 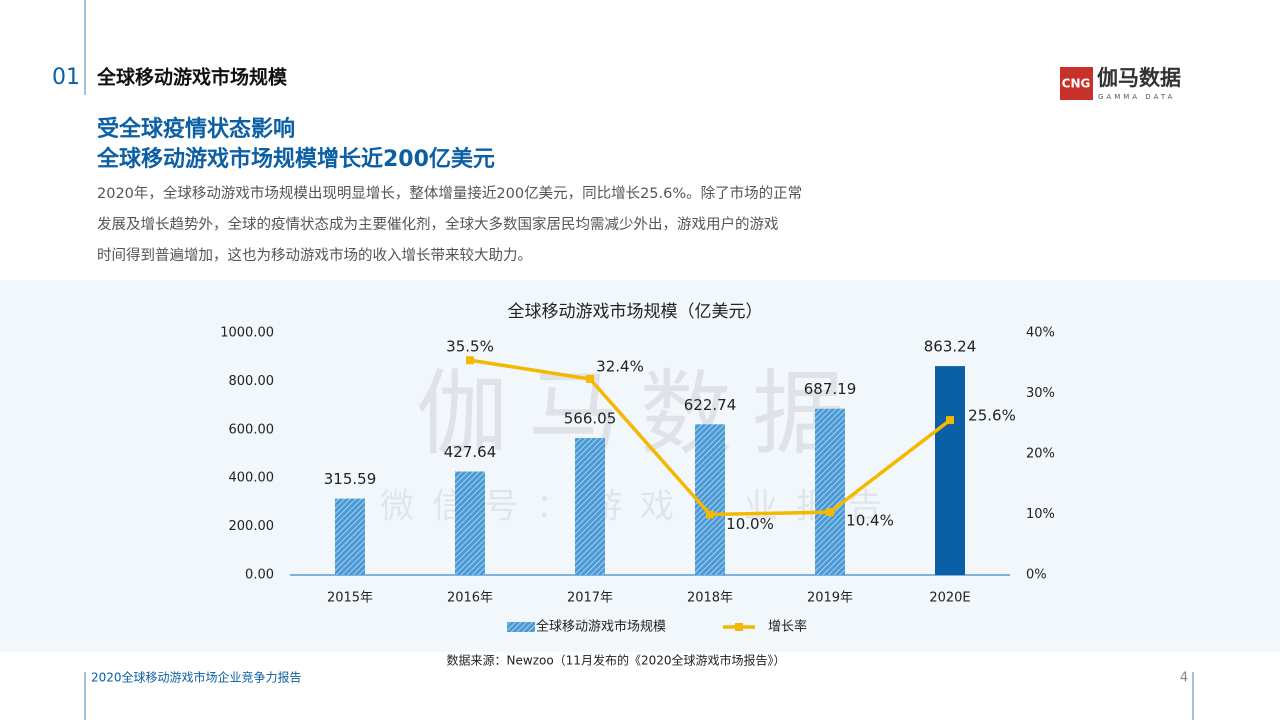 What do you see at coordinates (640, 413) in the screenshot?
I see `watermark: 伽马数据` at bounding box center [640, 413].